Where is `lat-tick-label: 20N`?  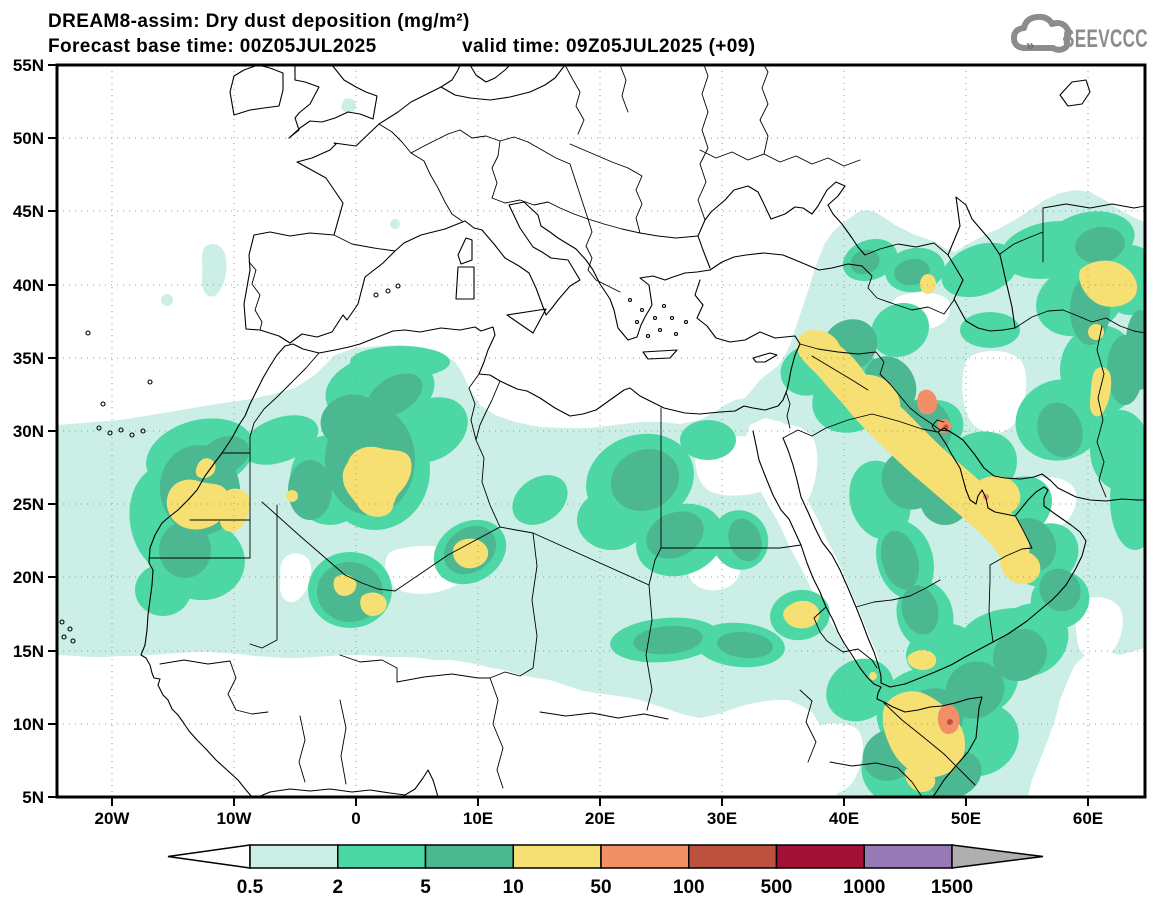 lat-tick-label: 20N is located at coordinates (28, 577).